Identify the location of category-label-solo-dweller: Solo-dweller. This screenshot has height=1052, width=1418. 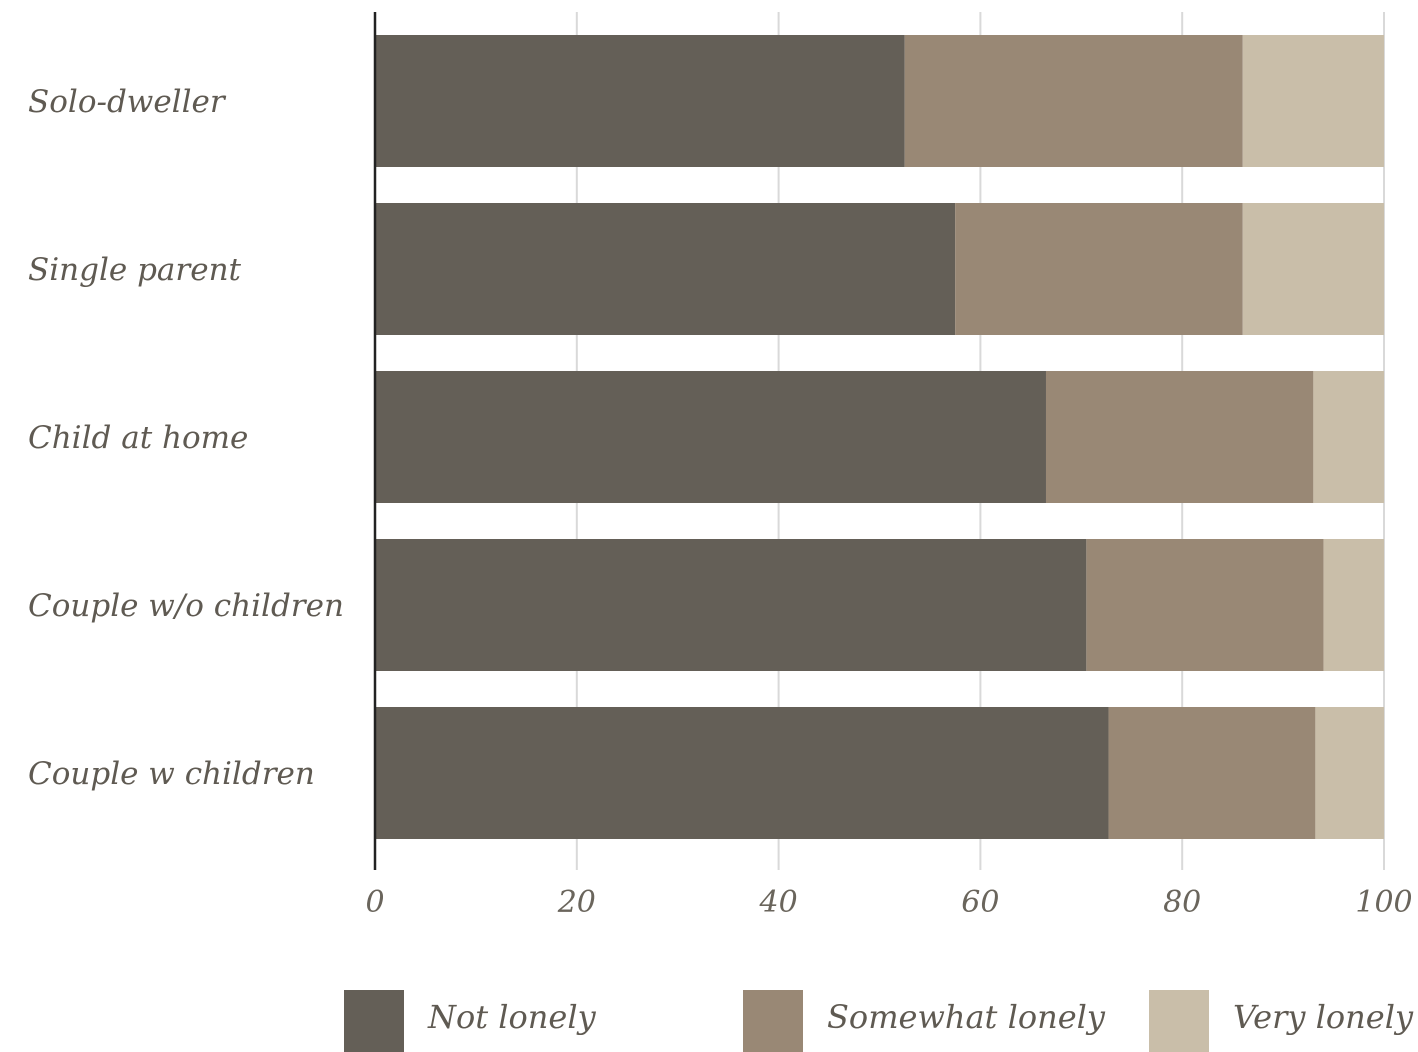
(127, 102).